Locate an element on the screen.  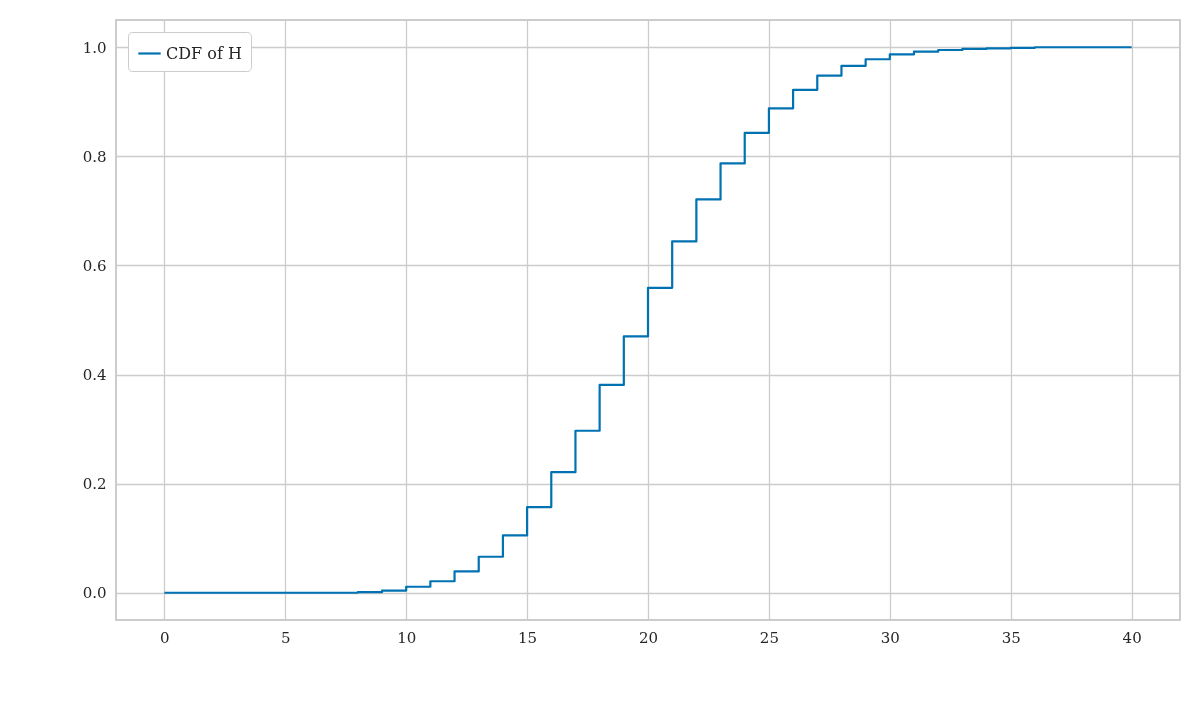
y-tick-label: 0.0 is located at coordinates (94, 593).